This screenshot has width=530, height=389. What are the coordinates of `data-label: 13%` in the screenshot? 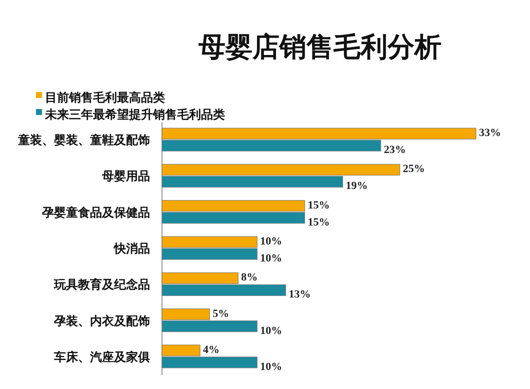 It's located at (299, 294).